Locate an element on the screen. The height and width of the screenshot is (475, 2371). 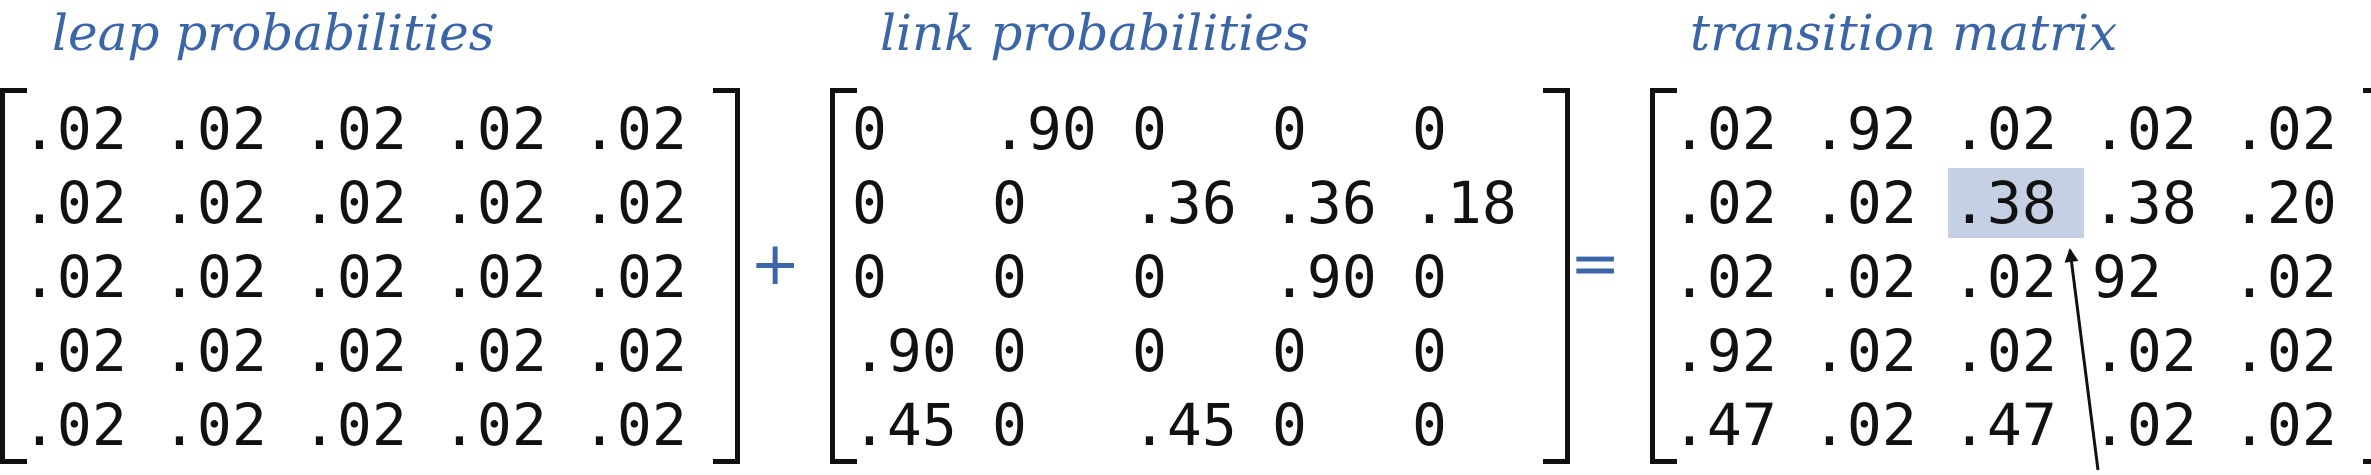
title-transition-matrix: transition matrix is located at coordinates (1904, 33).